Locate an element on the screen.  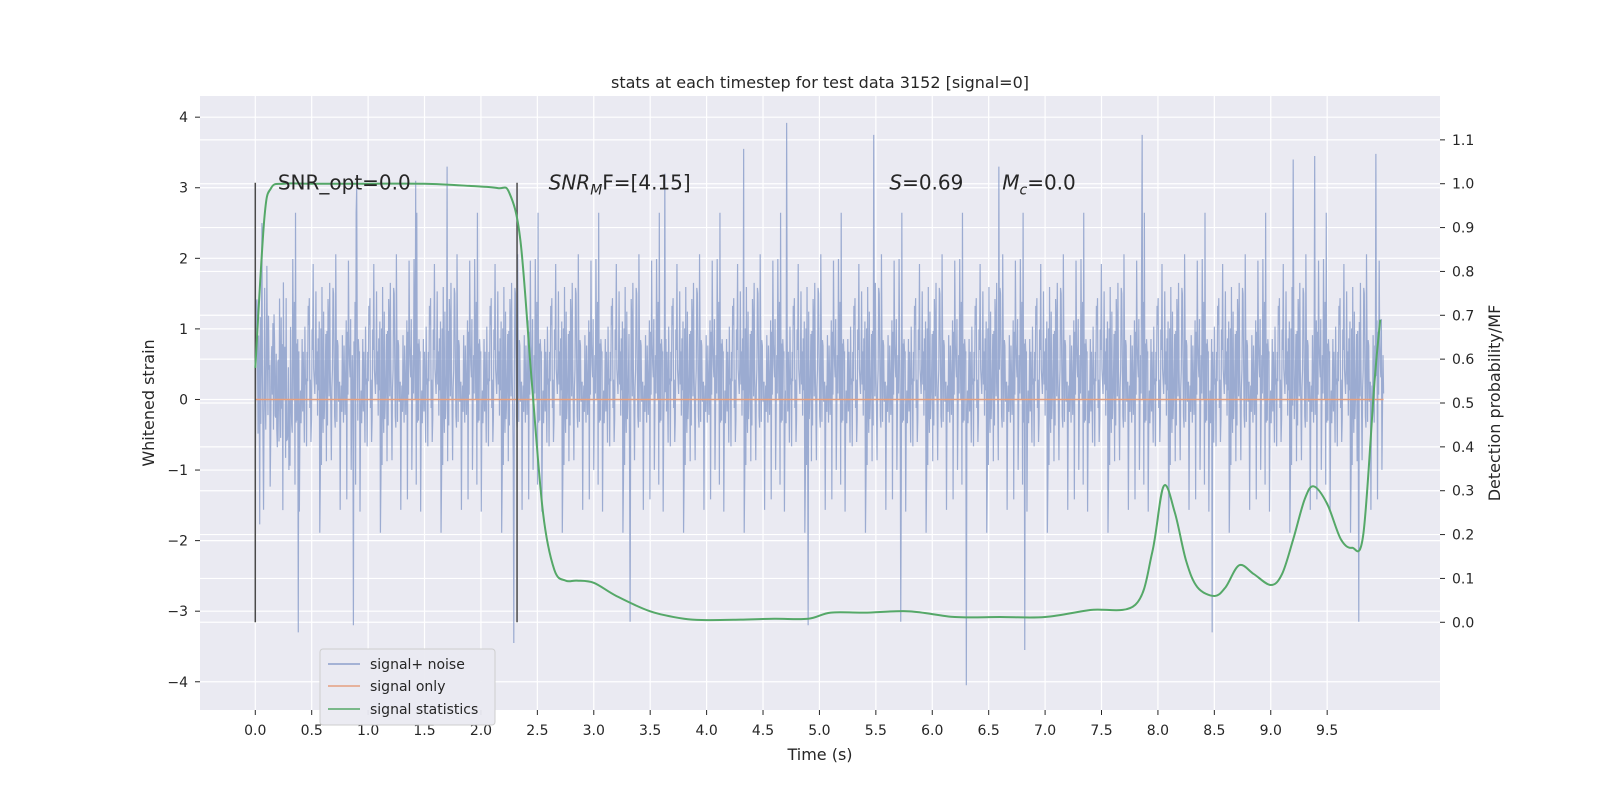
x-tick-label: 5.0 is located at coordinates (819, 731).